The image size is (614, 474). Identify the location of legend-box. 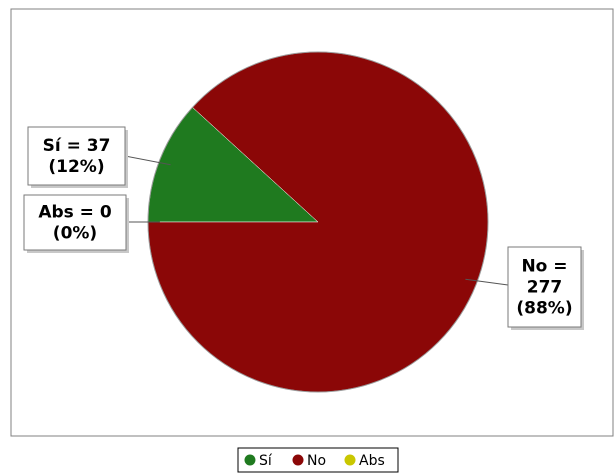
(318, 460).